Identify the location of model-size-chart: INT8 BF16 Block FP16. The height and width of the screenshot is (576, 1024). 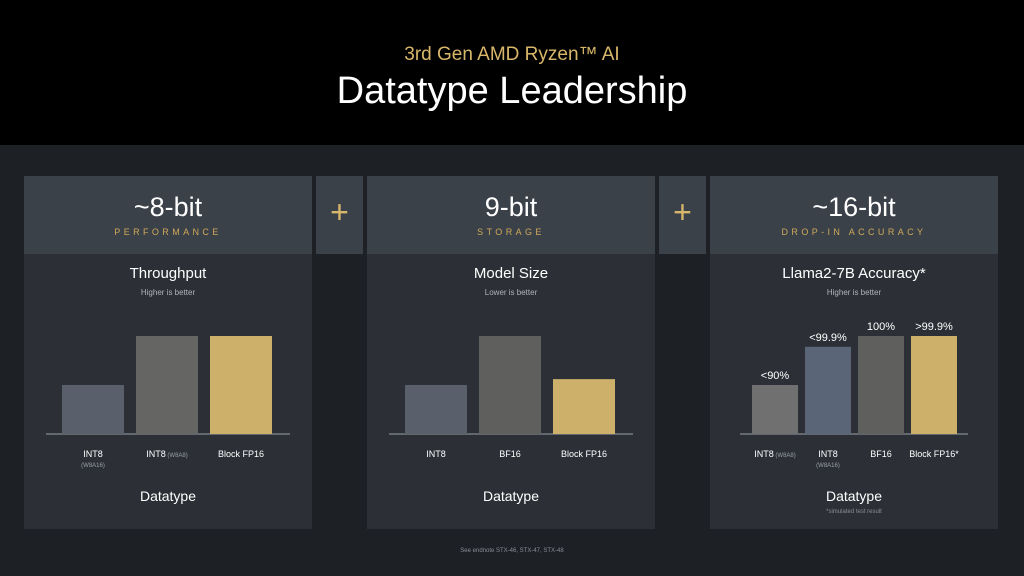
(511, 397).